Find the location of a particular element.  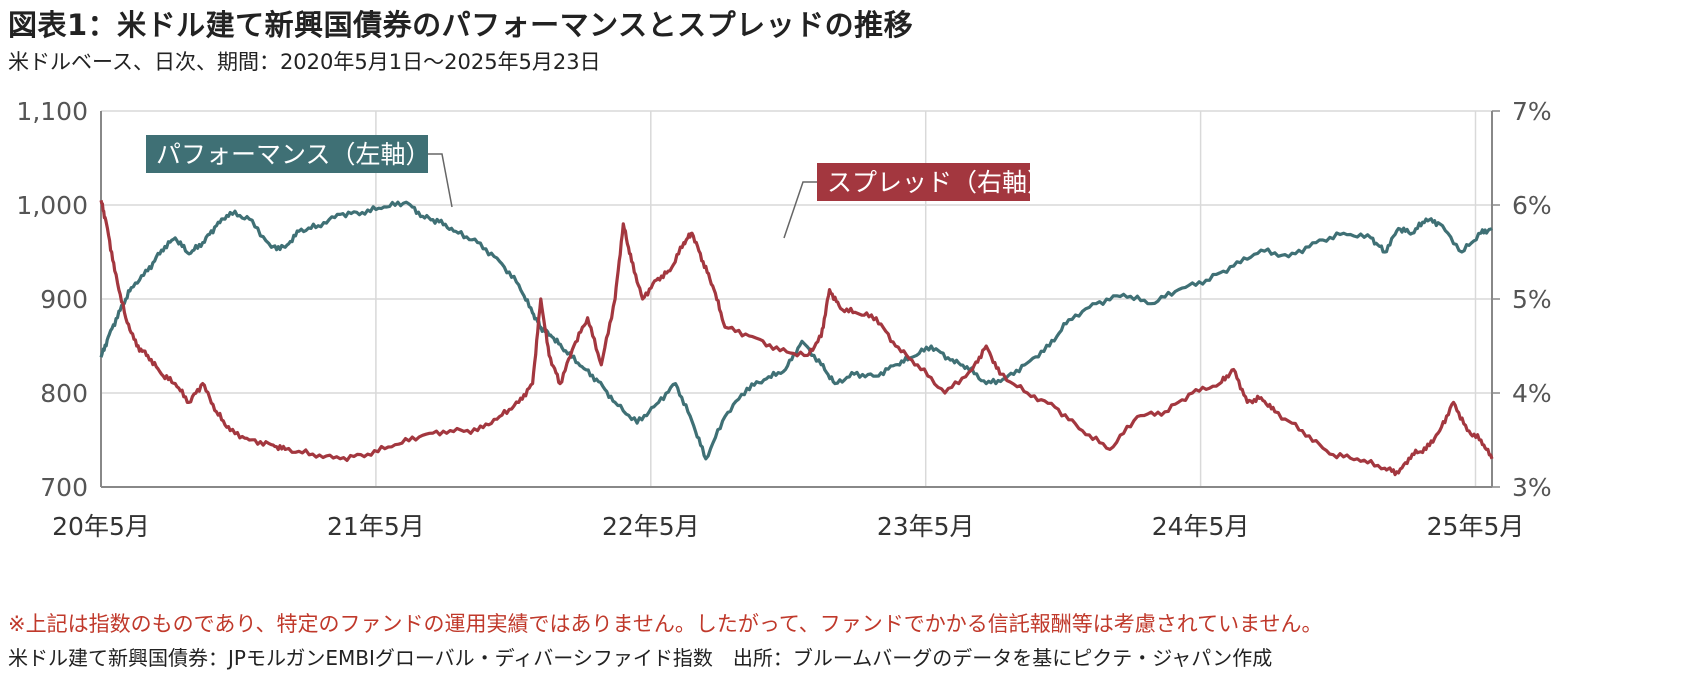

x-tick-label: 23年5月 is located at coordinates (926, 526).